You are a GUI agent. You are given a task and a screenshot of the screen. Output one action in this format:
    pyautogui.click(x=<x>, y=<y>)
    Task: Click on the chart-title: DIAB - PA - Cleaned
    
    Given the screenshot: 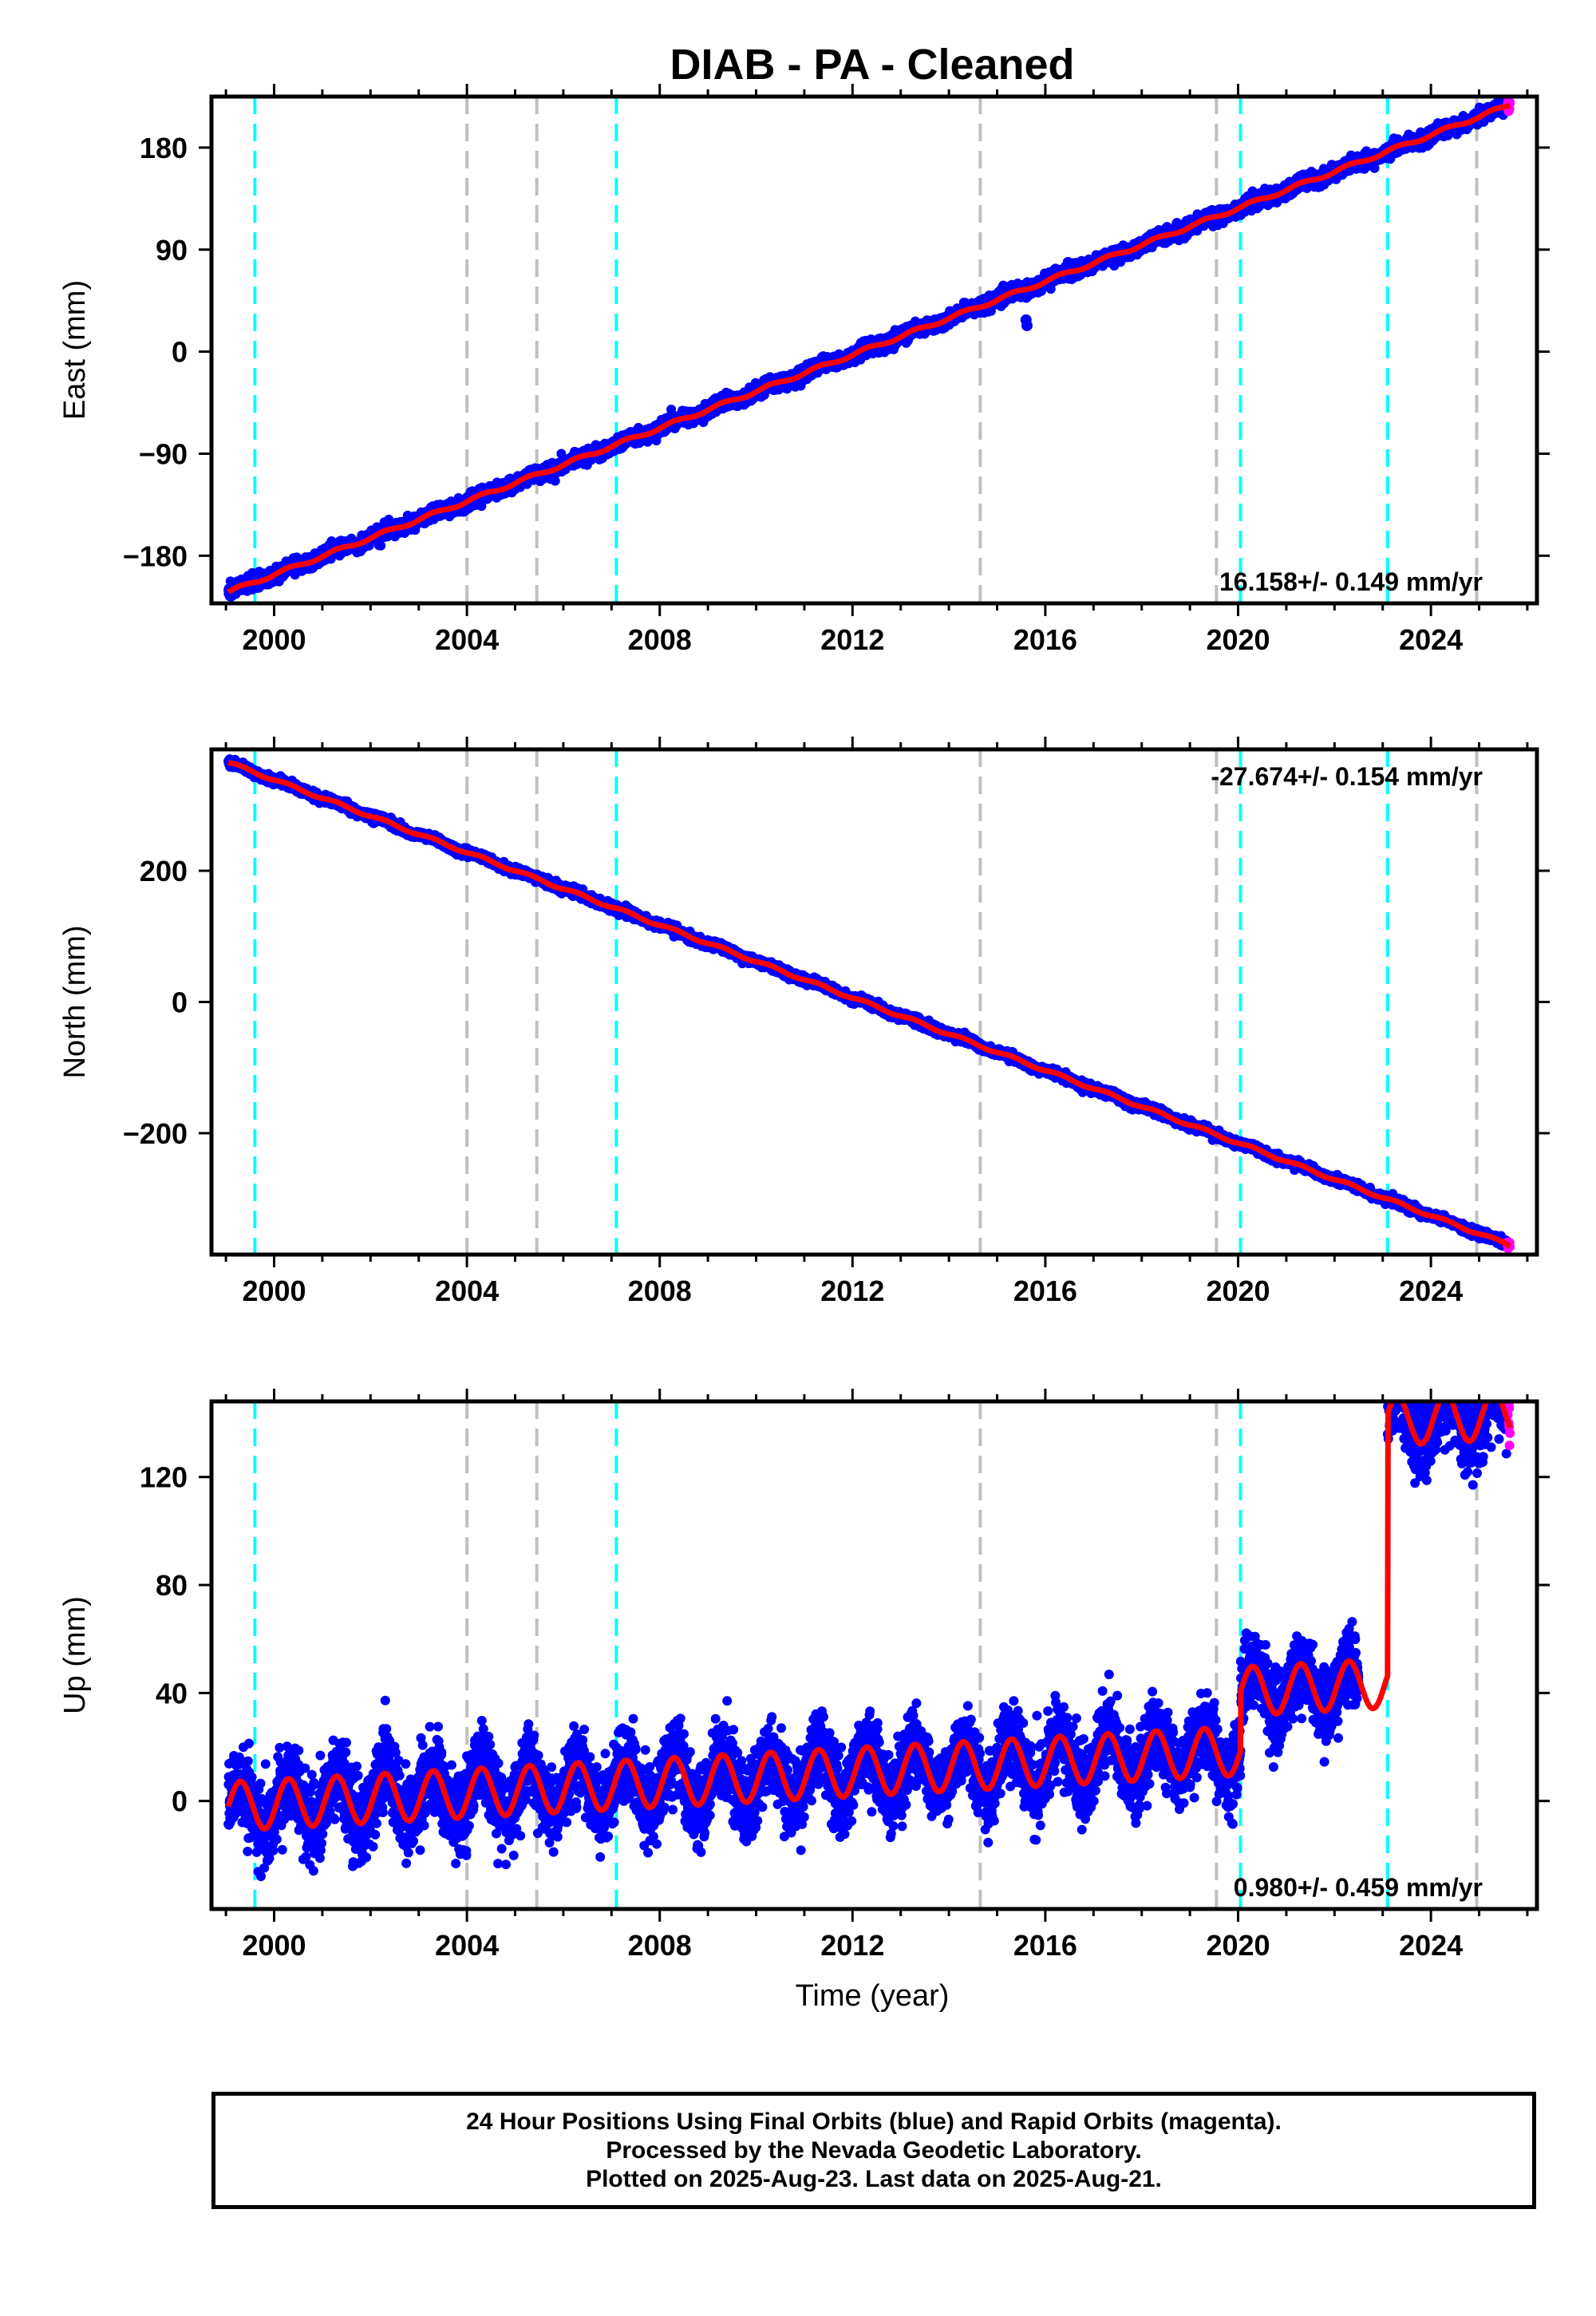 What is the action you would take?
    pyautogui.click(x=872, y=65)
    